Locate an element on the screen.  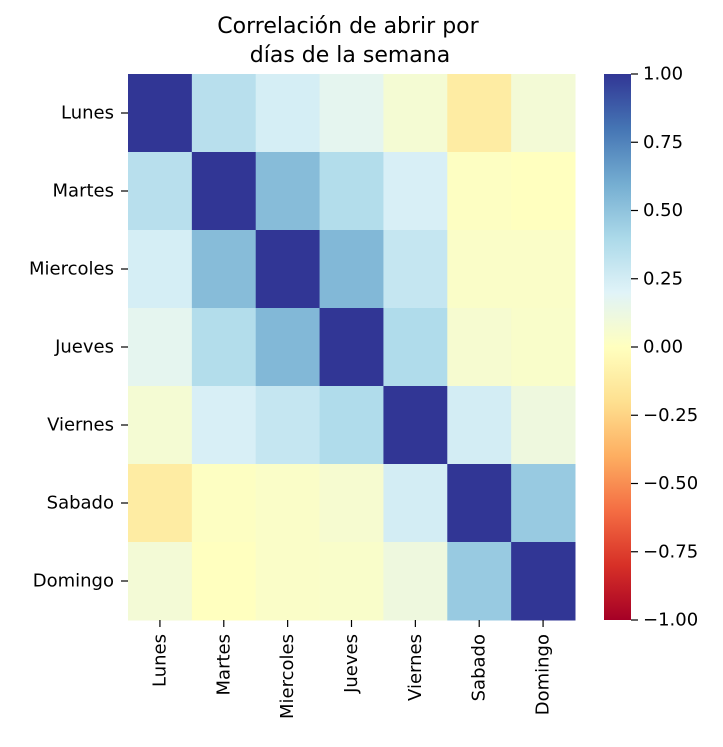
colorbar-tick-label: 0.50 is located at coordinates (663, 210).